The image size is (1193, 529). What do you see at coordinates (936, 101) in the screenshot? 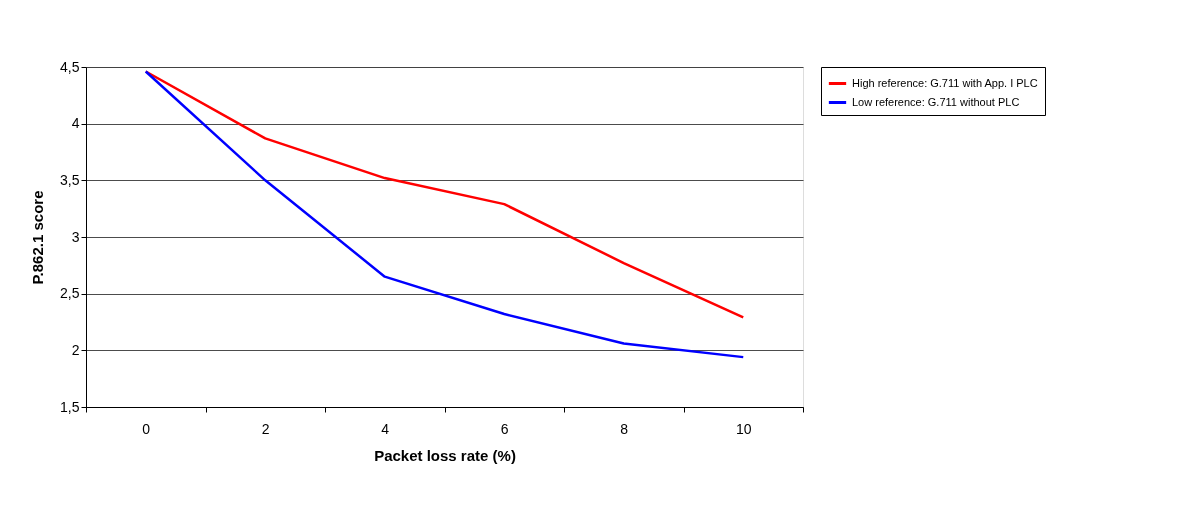
I see `legend-label: Low reference: G.711 without PLC` at bounding box center [936, 101].